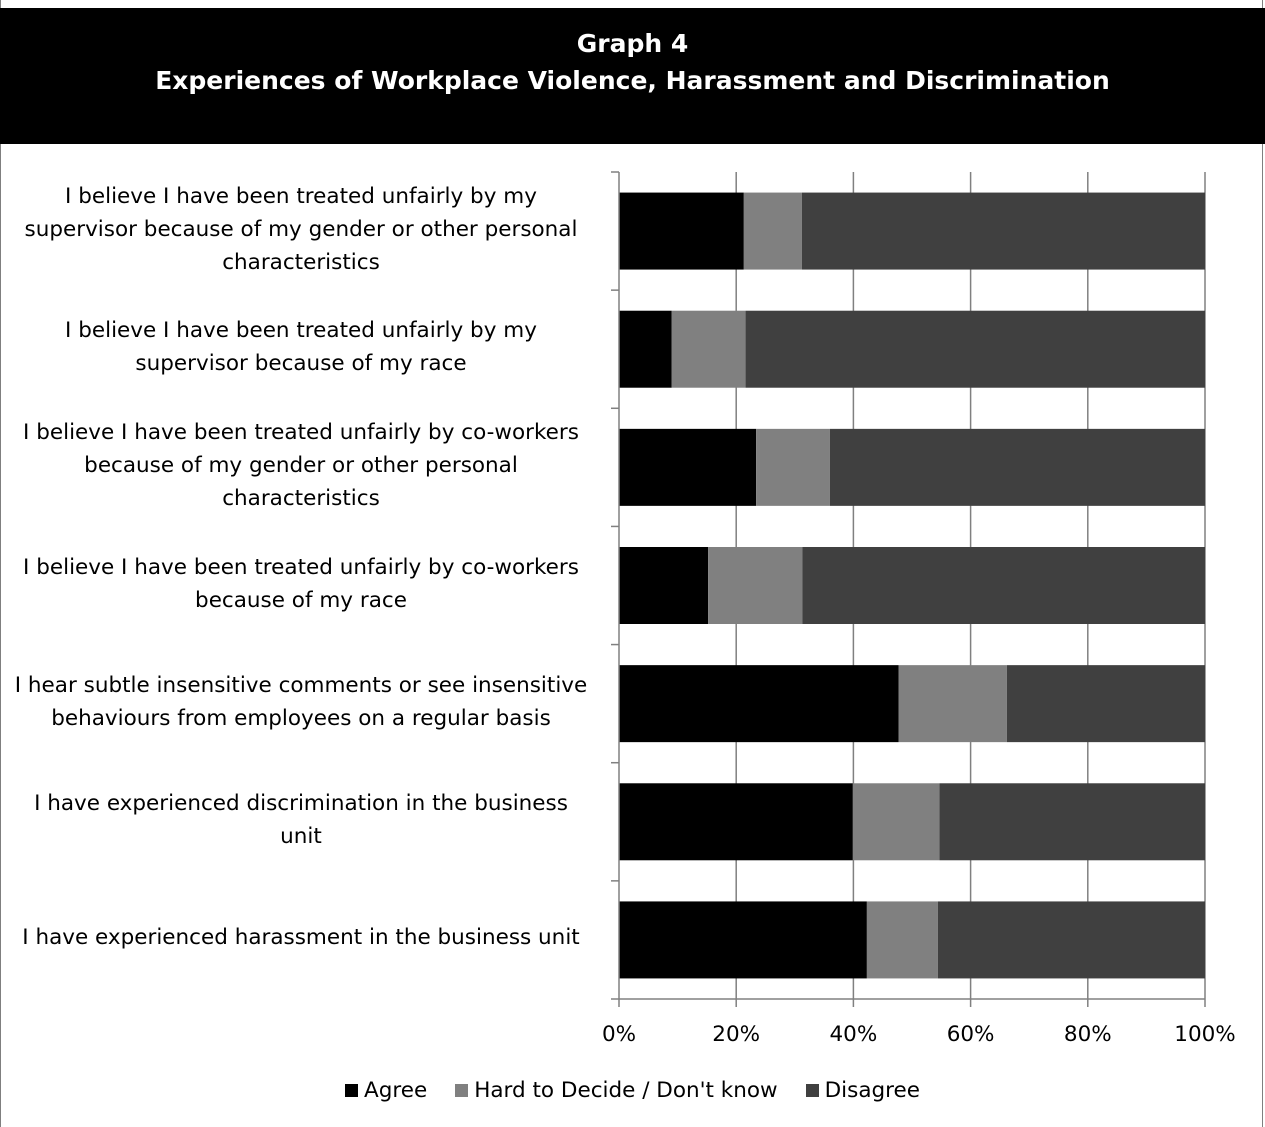  Describe the element at coordinates (396, 1090) in the screenshot. I see `legend-label: Agree` at that location.